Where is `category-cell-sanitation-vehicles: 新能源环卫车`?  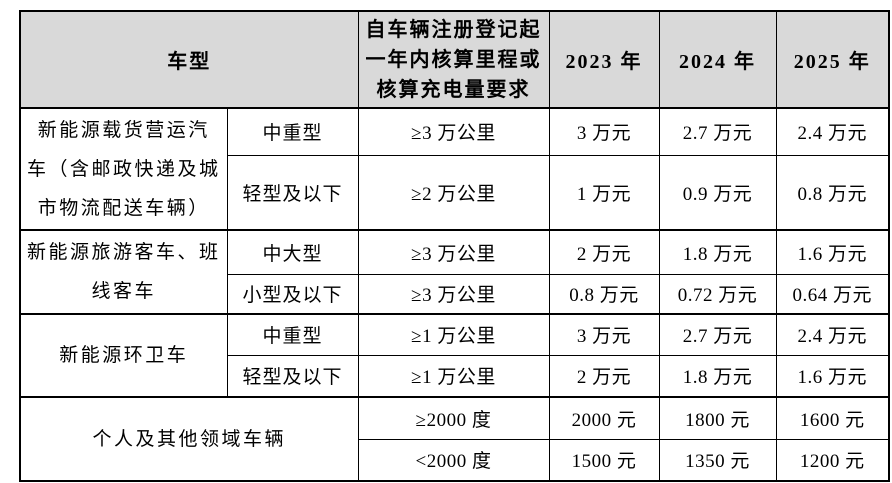
category-cell-sanitation-vehicles: 新能源环卫车 is located at coordinates (123, 355).